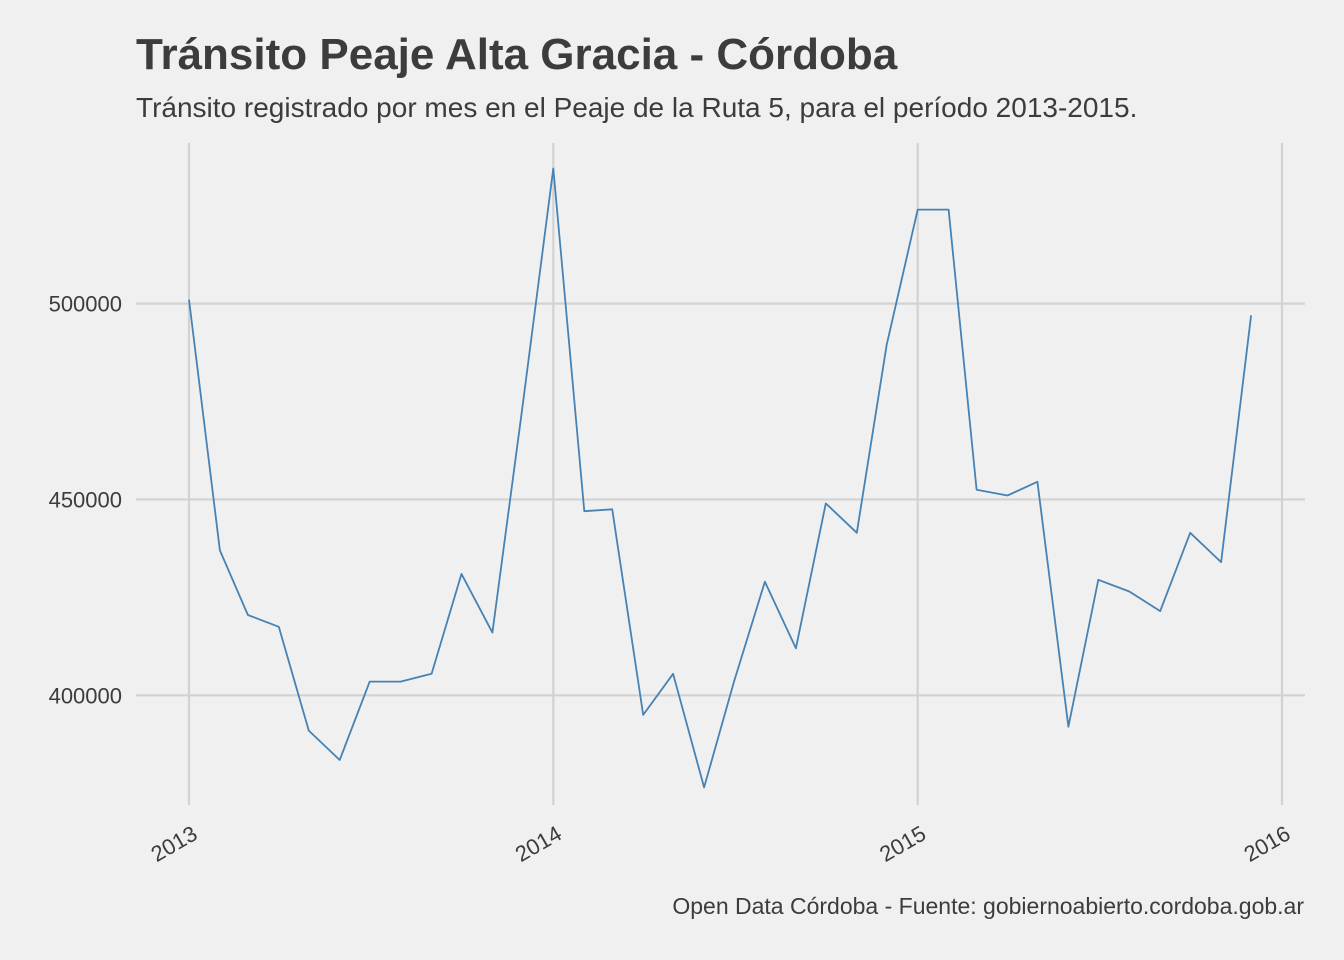 Image resolution: width=1344 pixels, height=960 pixels. Describe the element at coordinates (517, 54) in the screenshot. I see `chart-title: Tránsito Peaje Alta Gracia - Córdoba` at that location.